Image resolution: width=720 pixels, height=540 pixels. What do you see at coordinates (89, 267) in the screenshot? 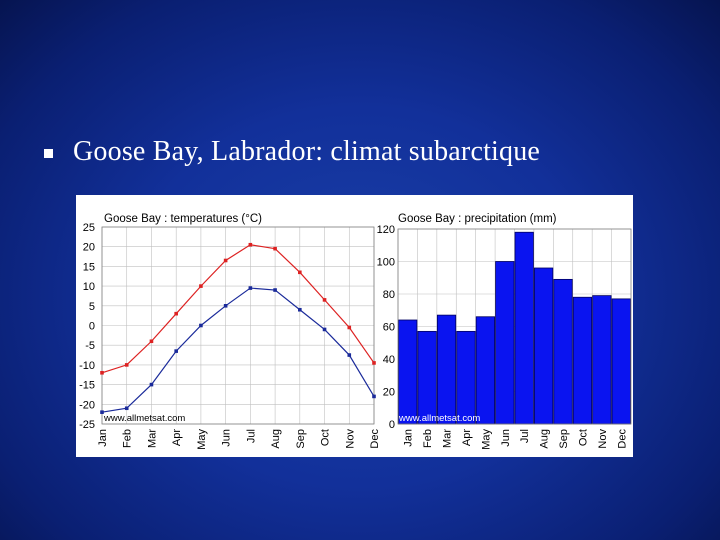
I see `temperature-y-tick-label: 15` at bounding box center [89, 267].